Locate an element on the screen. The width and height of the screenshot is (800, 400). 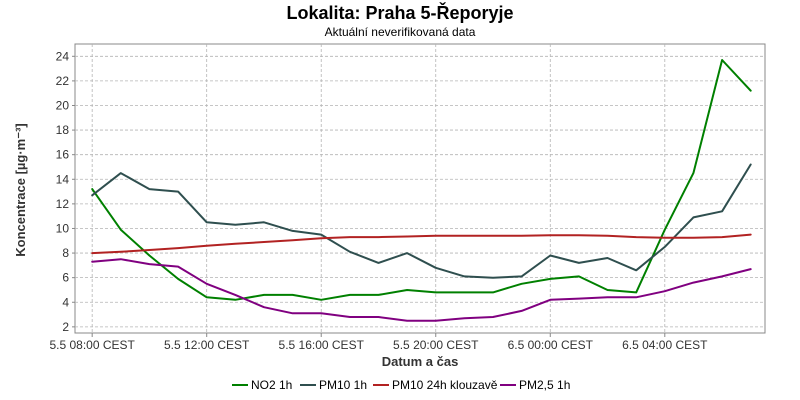
legend-label-2: PM10 1h is located at coordinates (343, 385).